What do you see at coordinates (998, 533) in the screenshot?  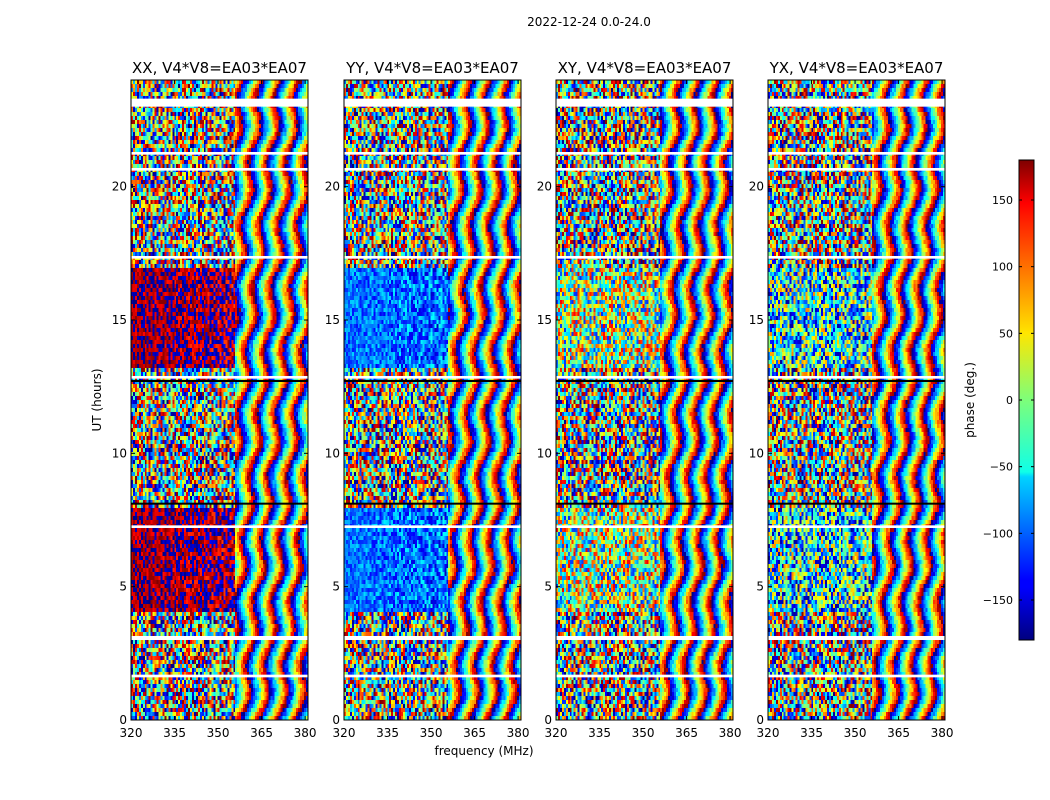 I see `colorbar-tick-label: −100` at bounding box center [998, 533].